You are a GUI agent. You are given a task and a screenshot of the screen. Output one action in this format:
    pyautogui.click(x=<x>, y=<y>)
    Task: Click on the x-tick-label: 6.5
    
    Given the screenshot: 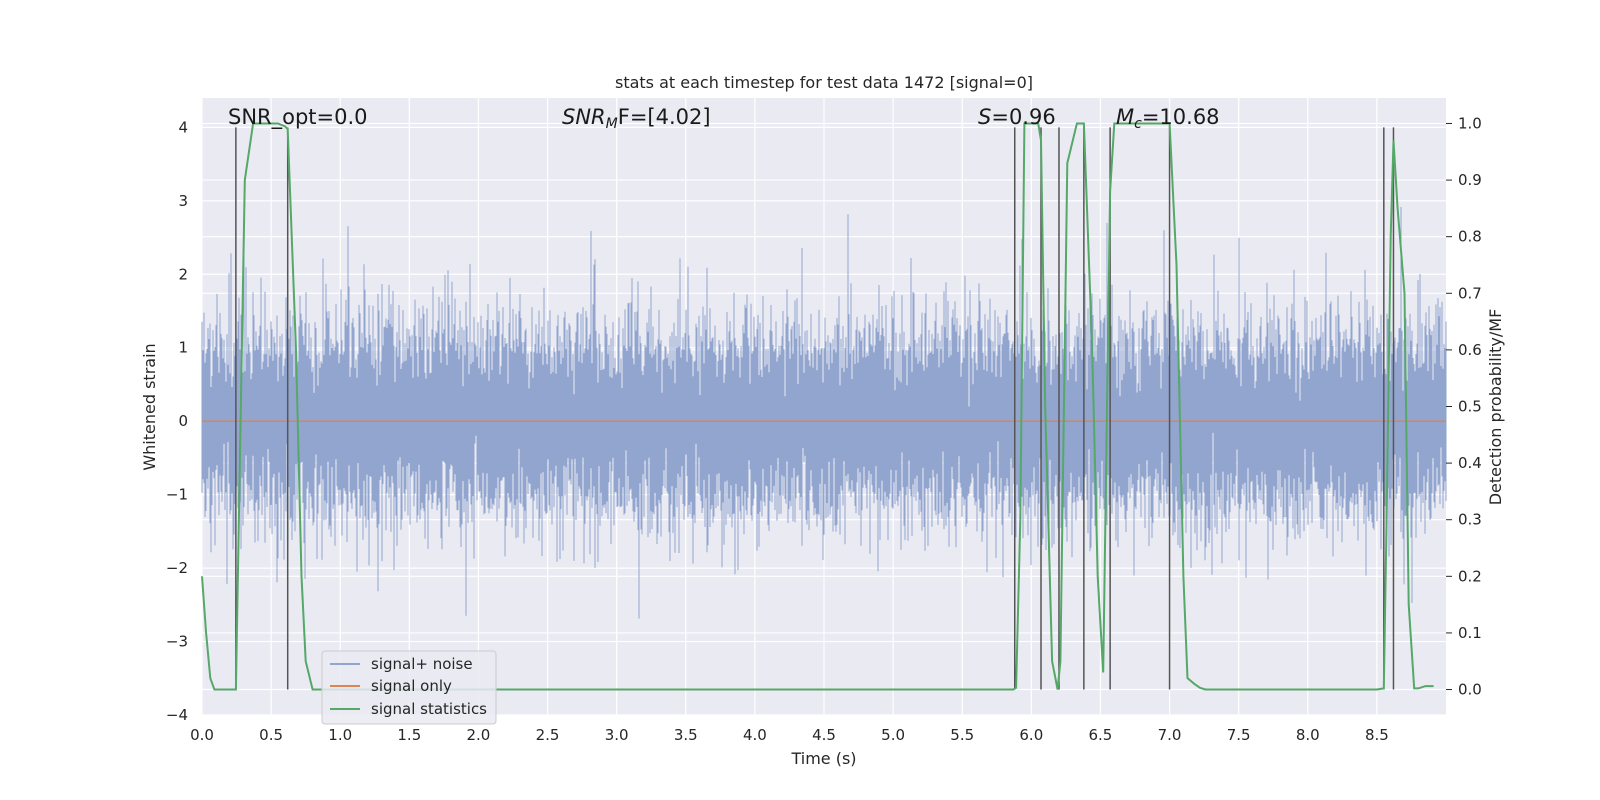 What is the action you would take?
    pyautogui.click(x=1101, y=735)
    